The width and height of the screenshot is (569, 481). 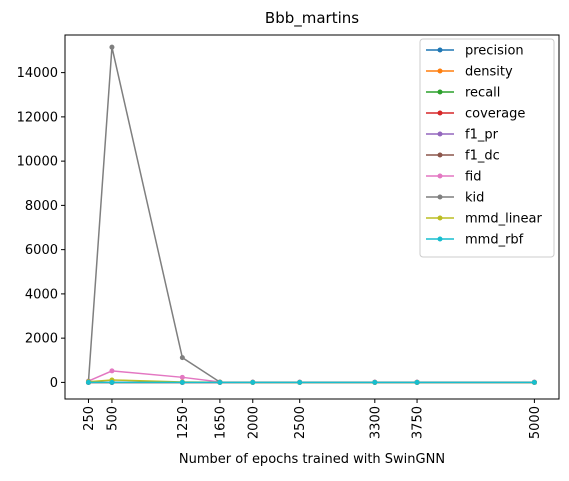 I want to click on legend-label: recall, so click(x=482, y=93).